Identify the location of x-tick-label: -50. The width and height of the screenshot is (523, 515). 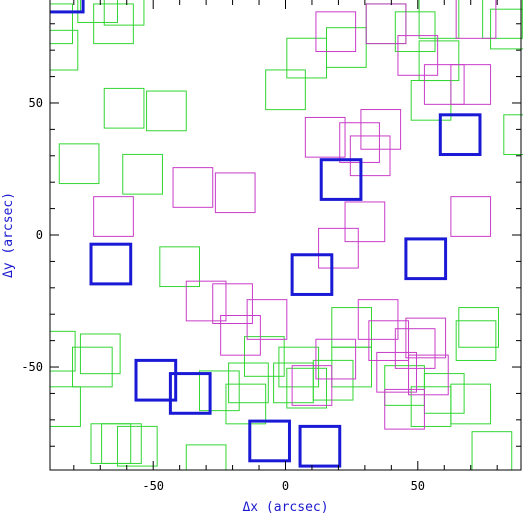
(153, 486).